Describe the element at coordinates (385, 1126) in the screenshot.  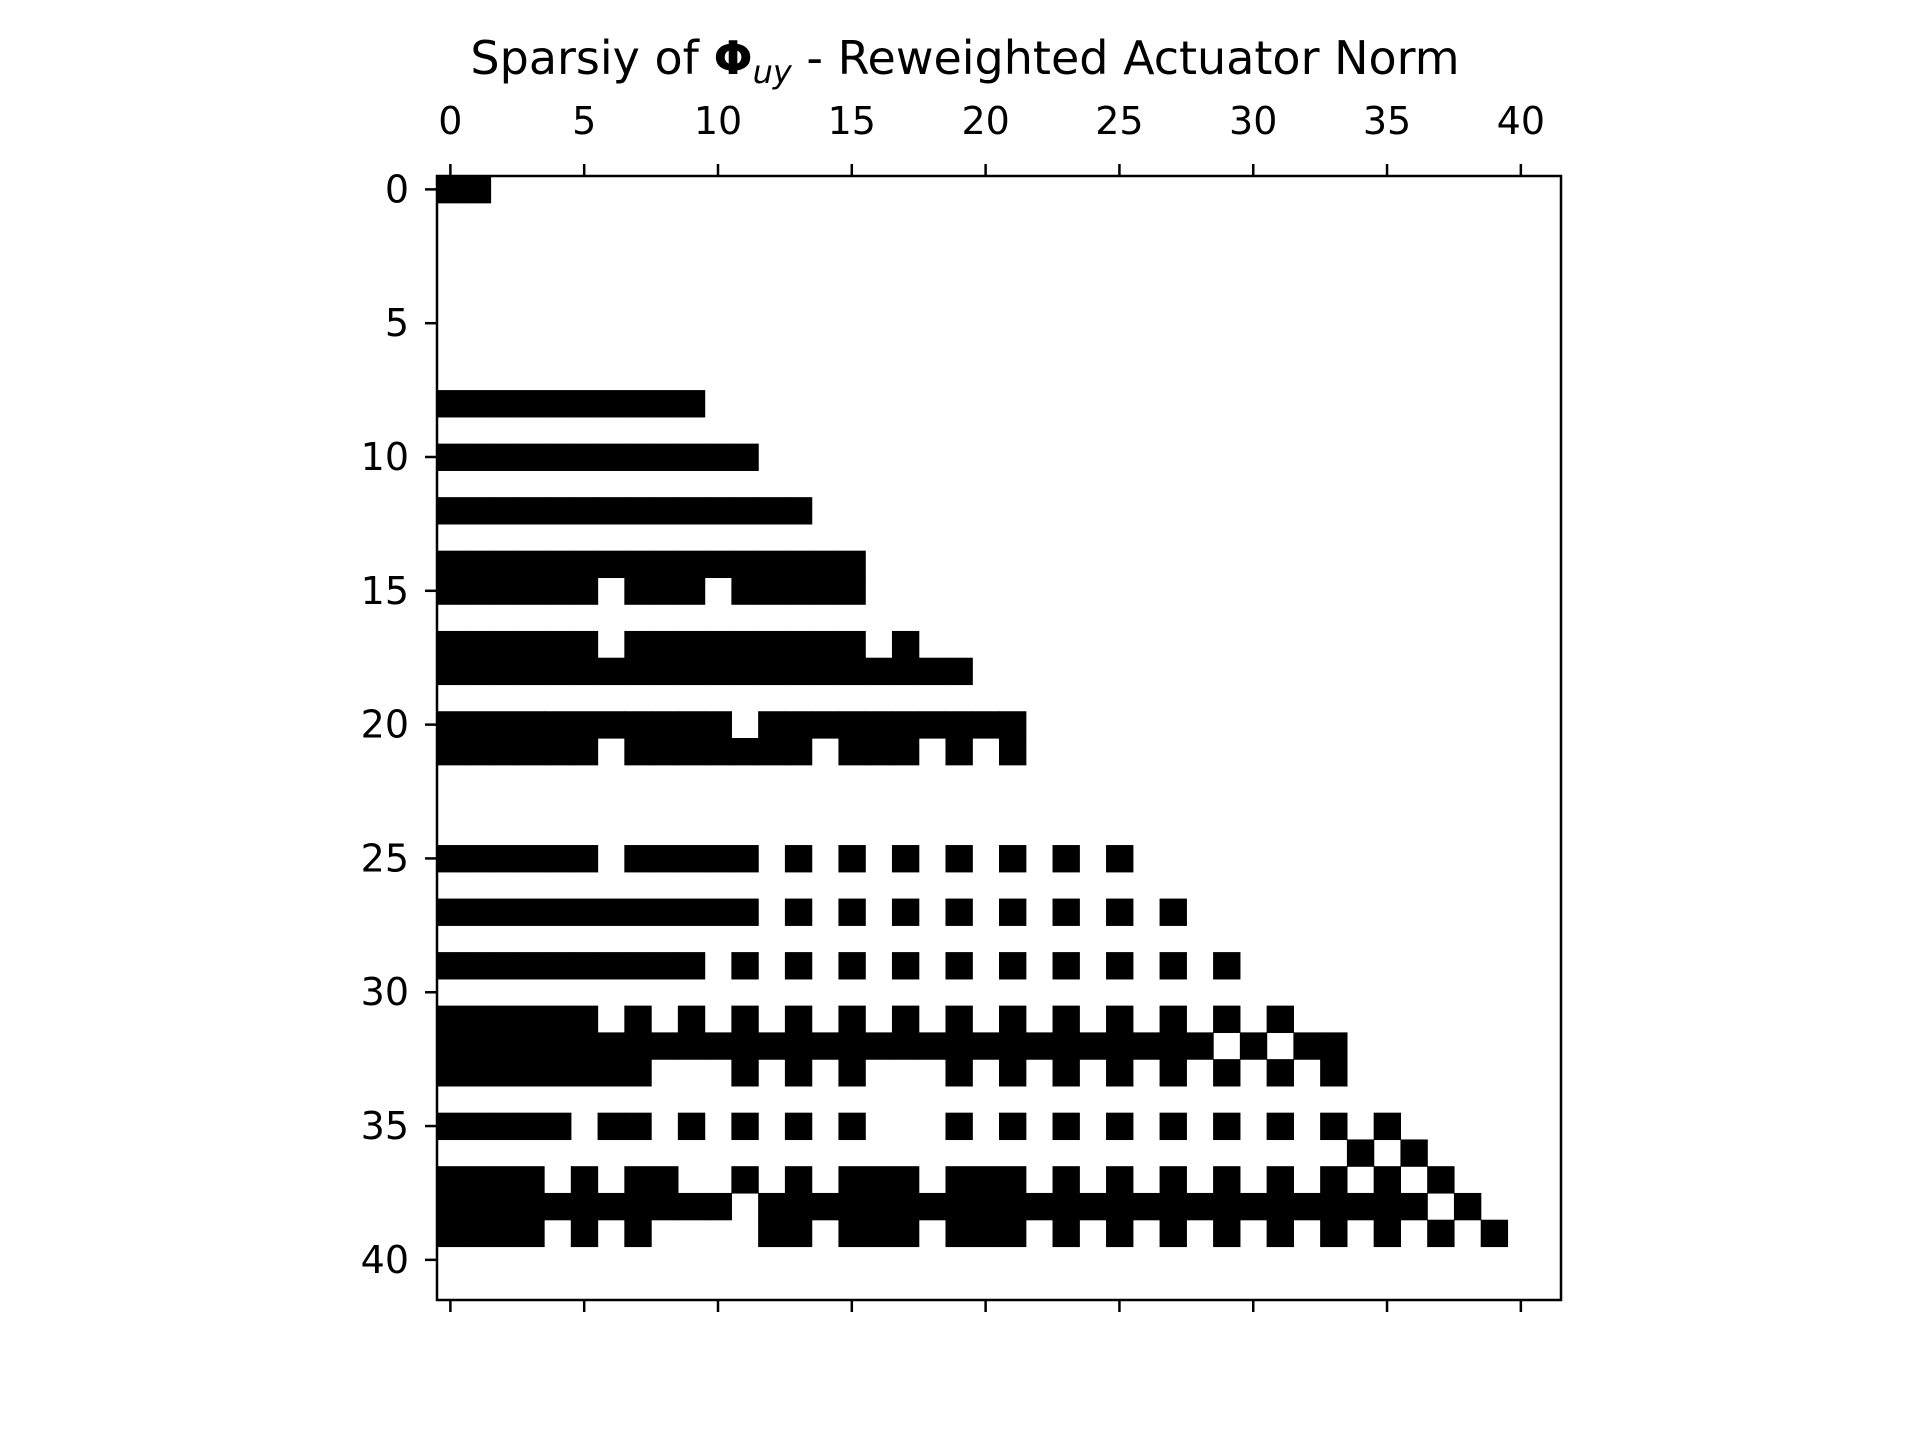
I see `y-tick-label: 35` at that location.